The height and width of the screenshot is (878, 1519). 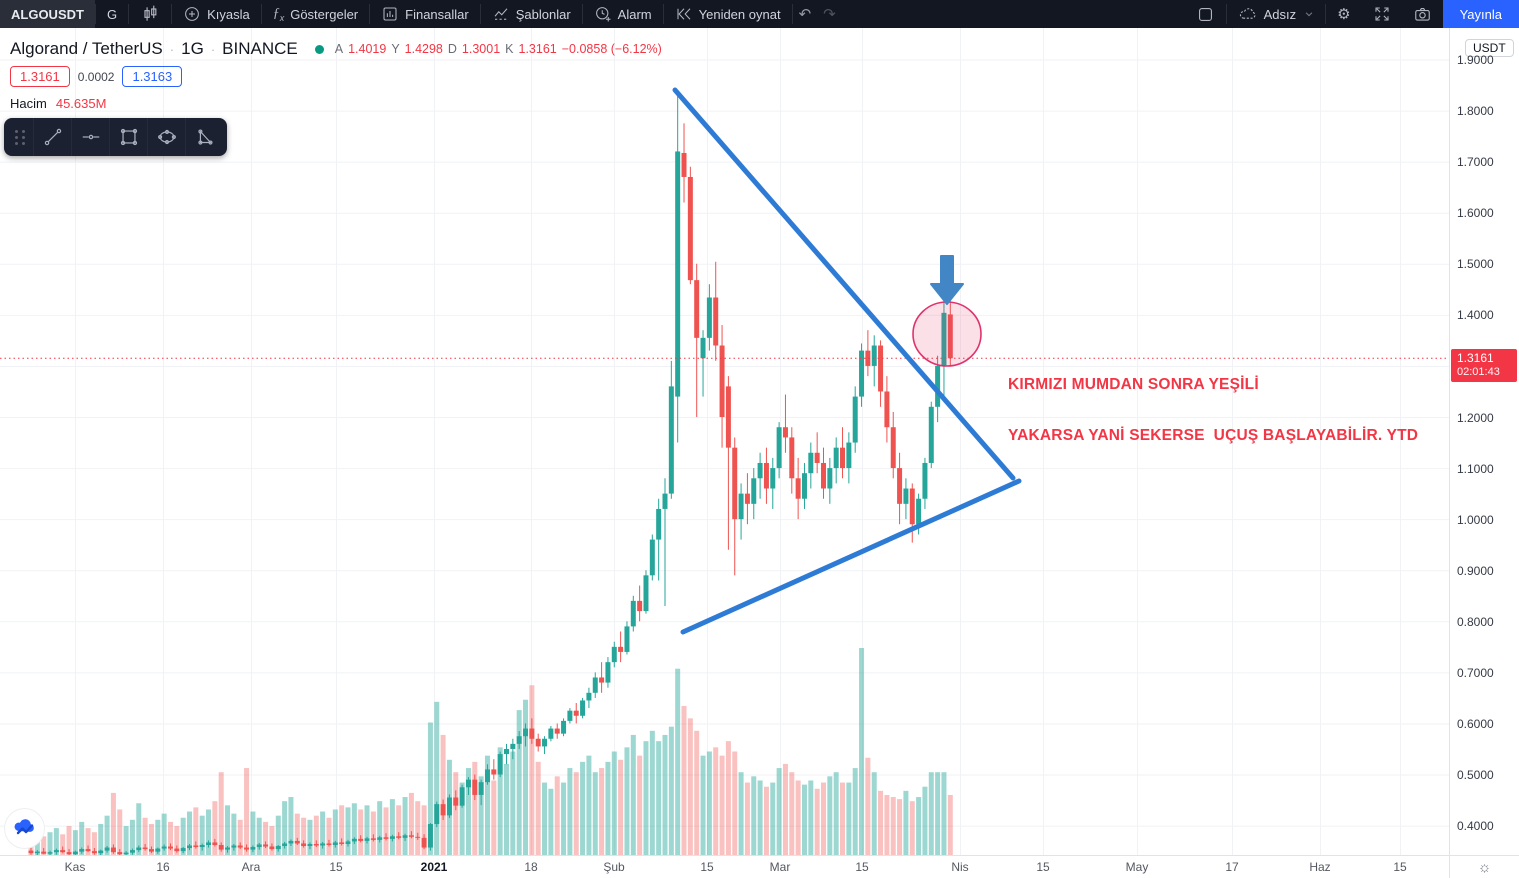 I want to click on compare-label: Kıyasla, so click(x=228, y=14).